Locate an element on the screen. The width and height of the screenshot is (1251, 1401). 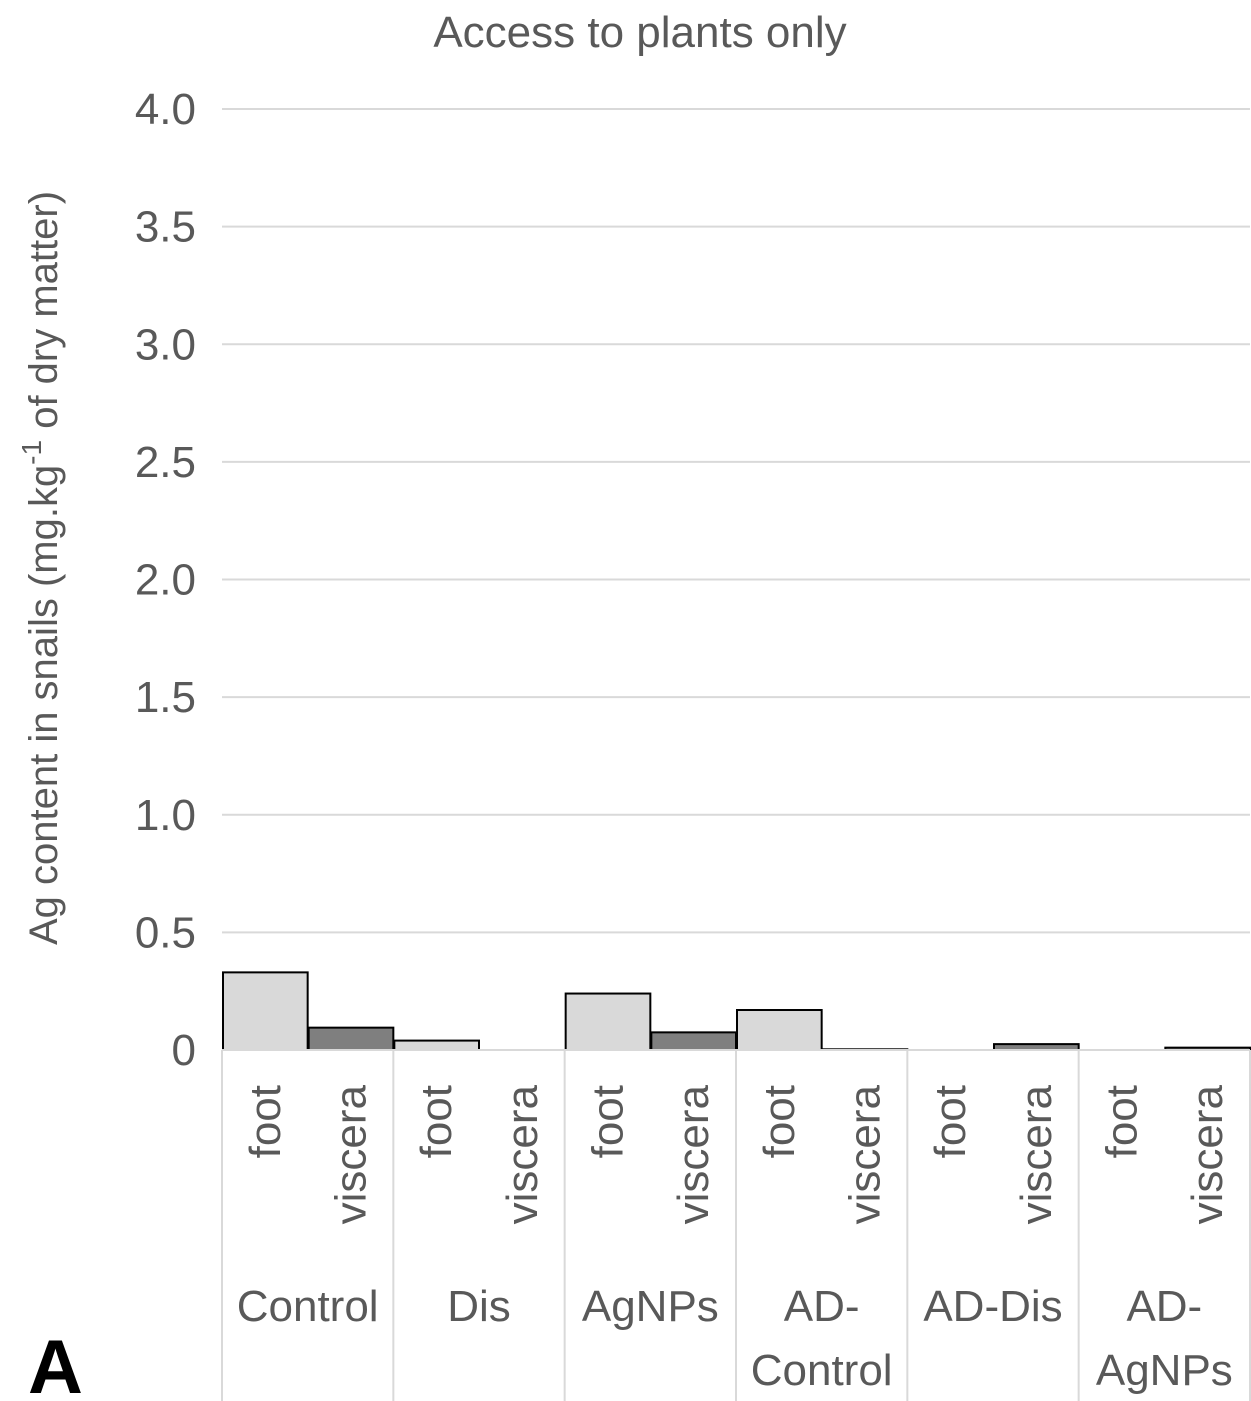
y-tick-label: 2.0 is located at coordinates (165, 580).